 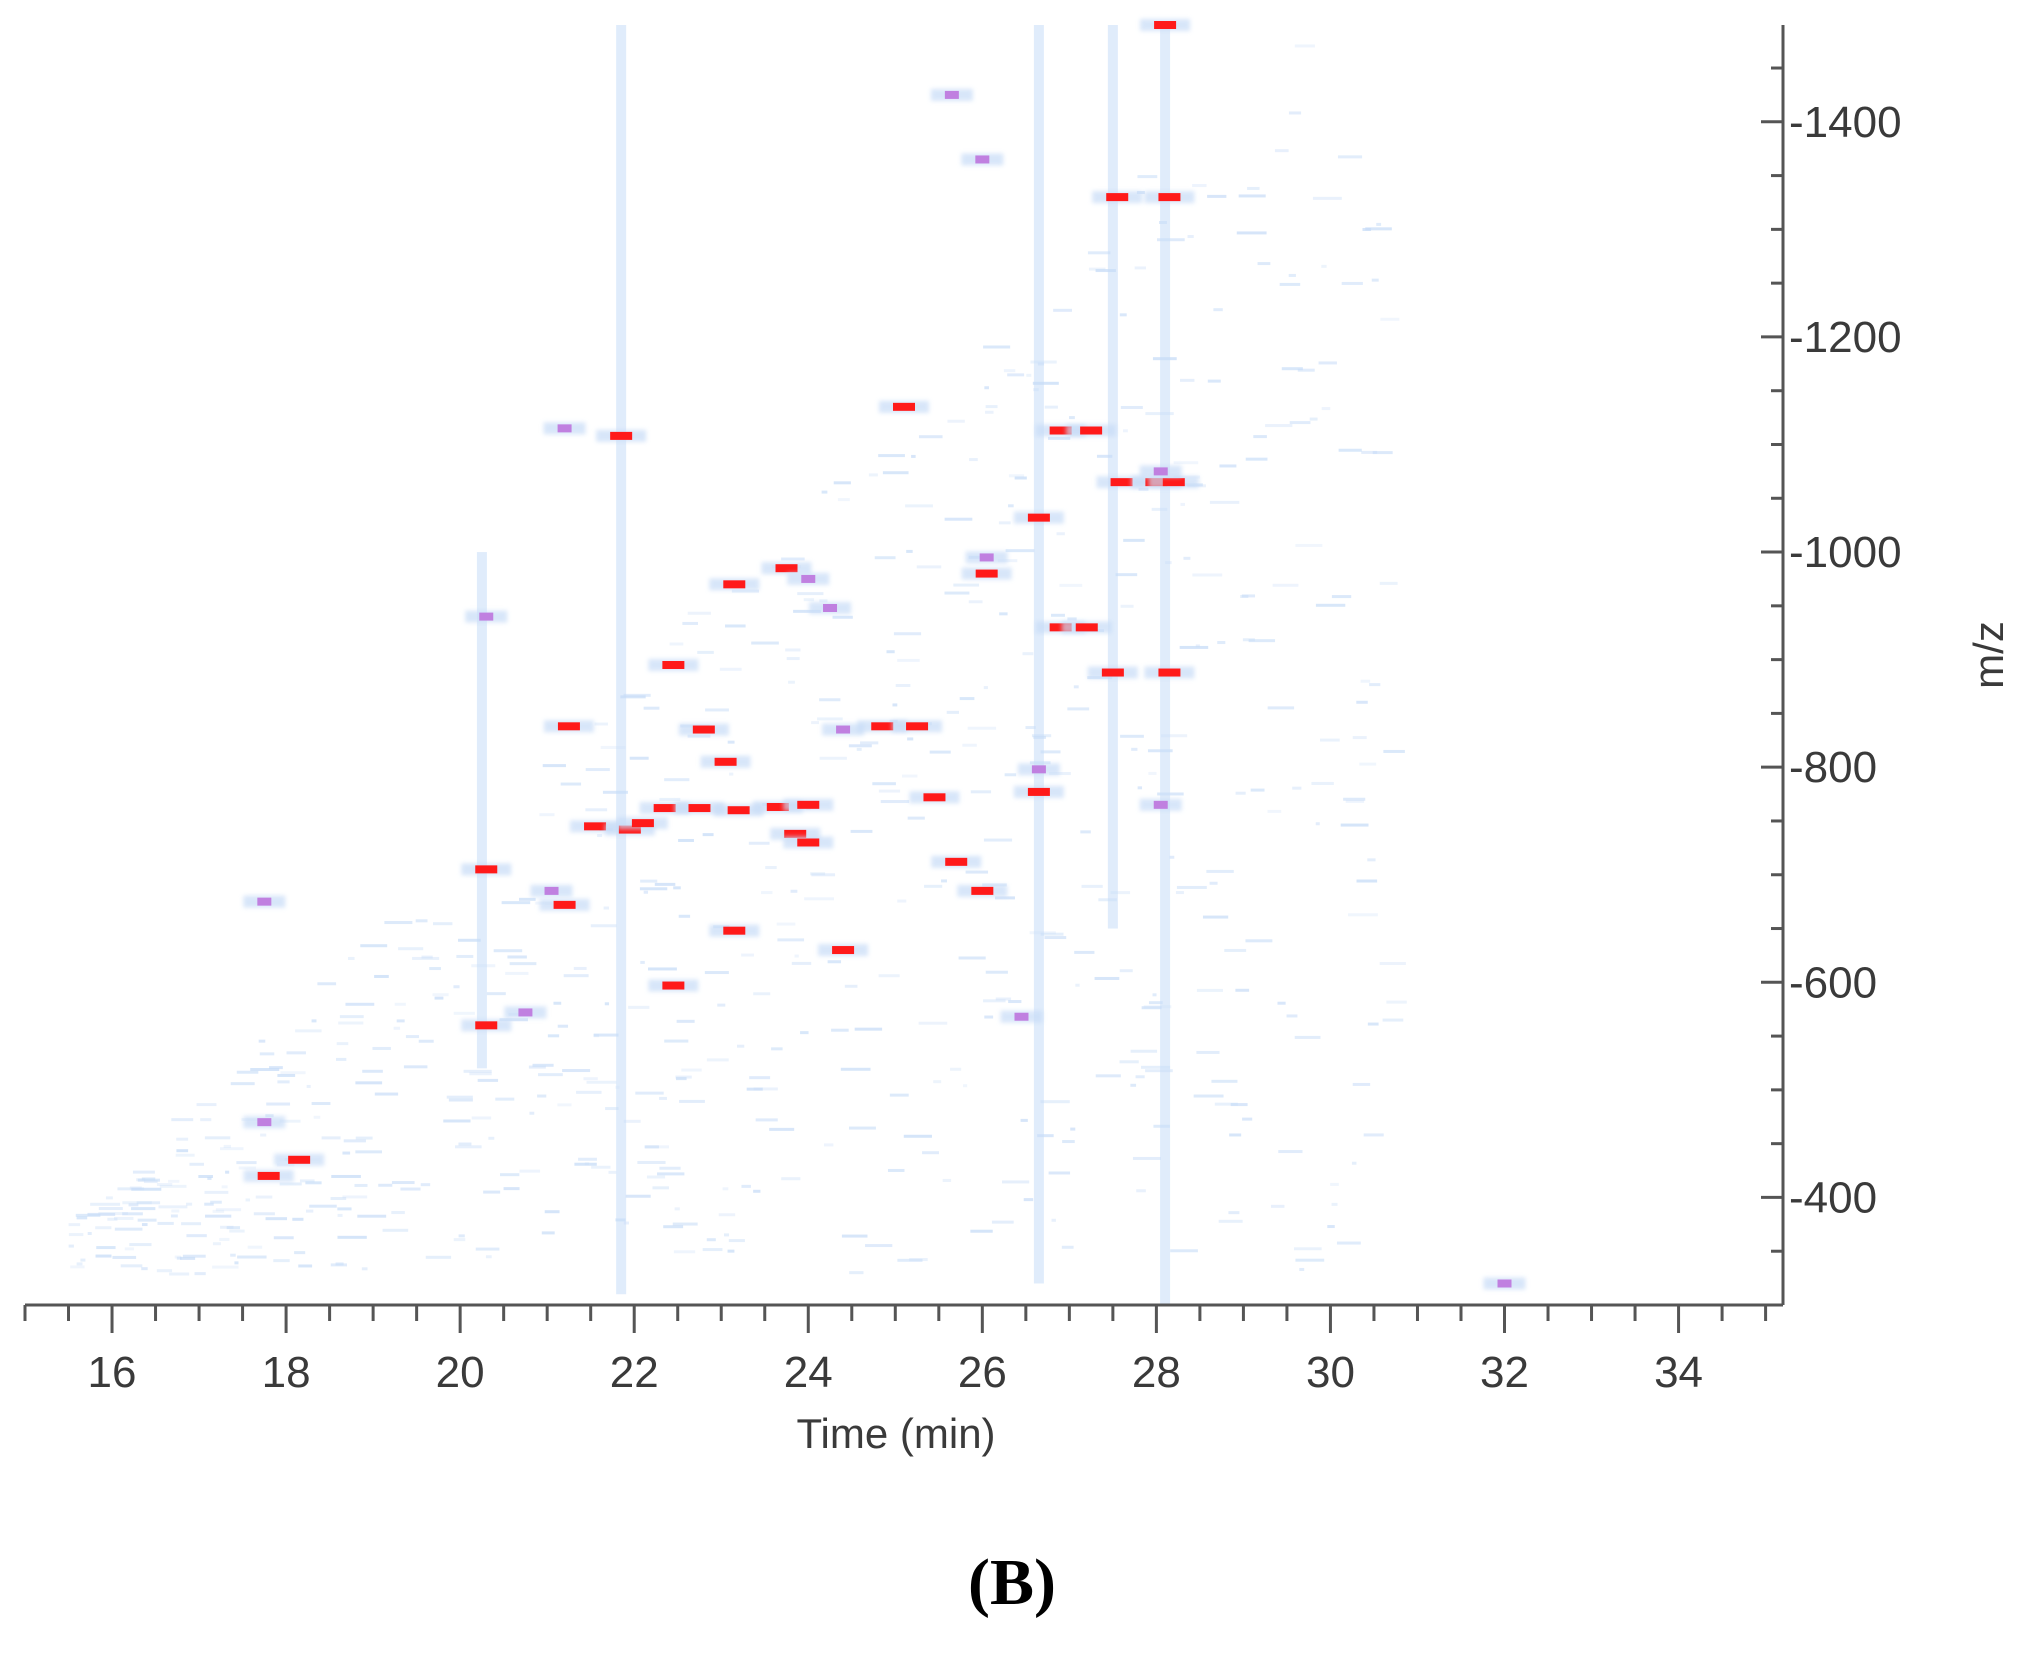 I want to click on x-tick-label: 26, so click(x=982, y=1372).